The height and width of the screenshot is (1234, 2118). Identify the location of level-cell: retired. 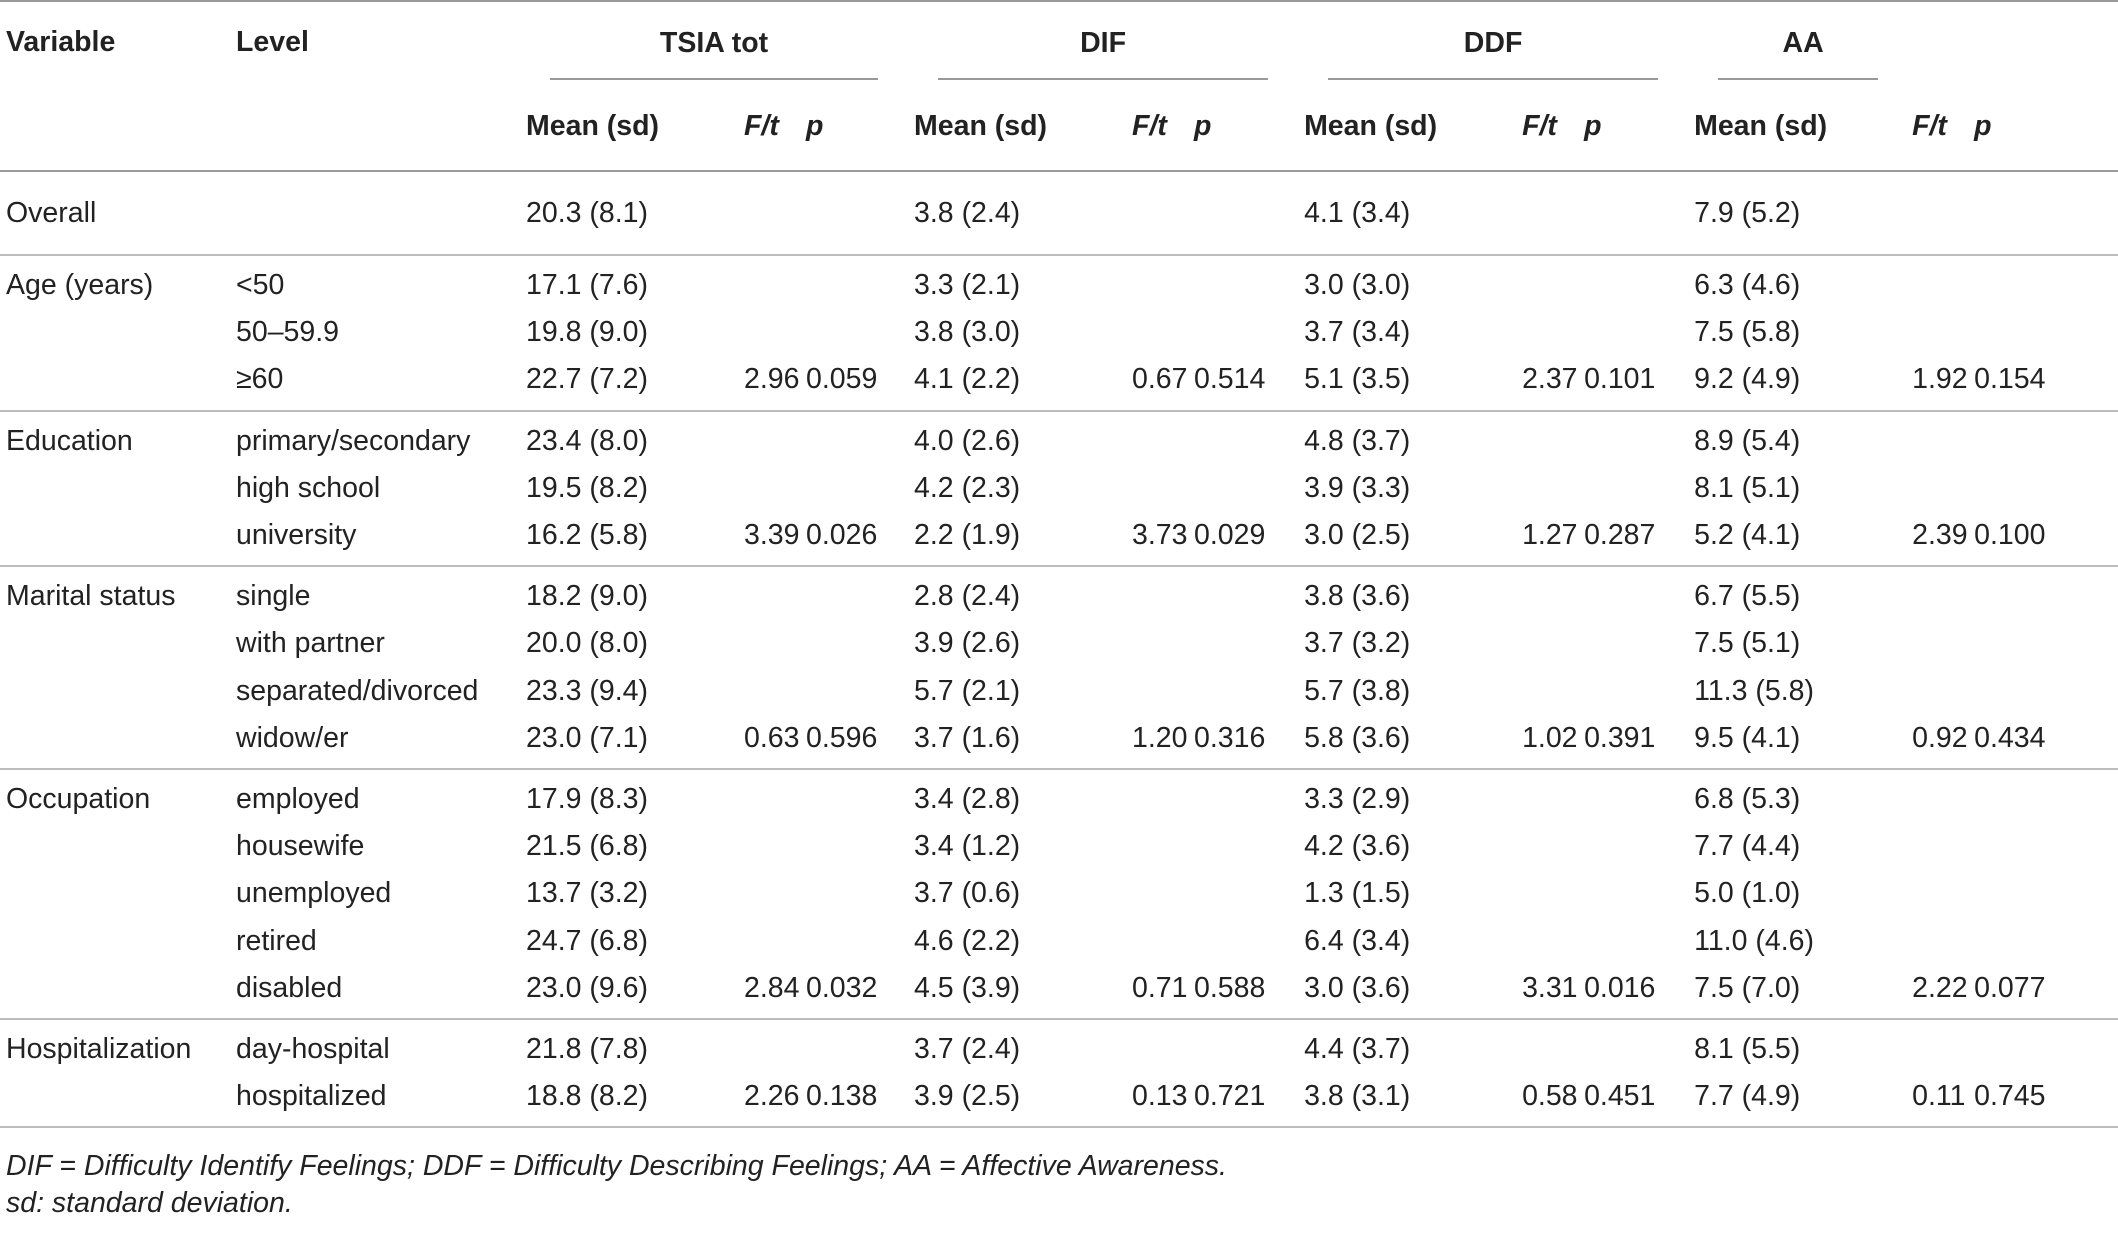
(276, 940).